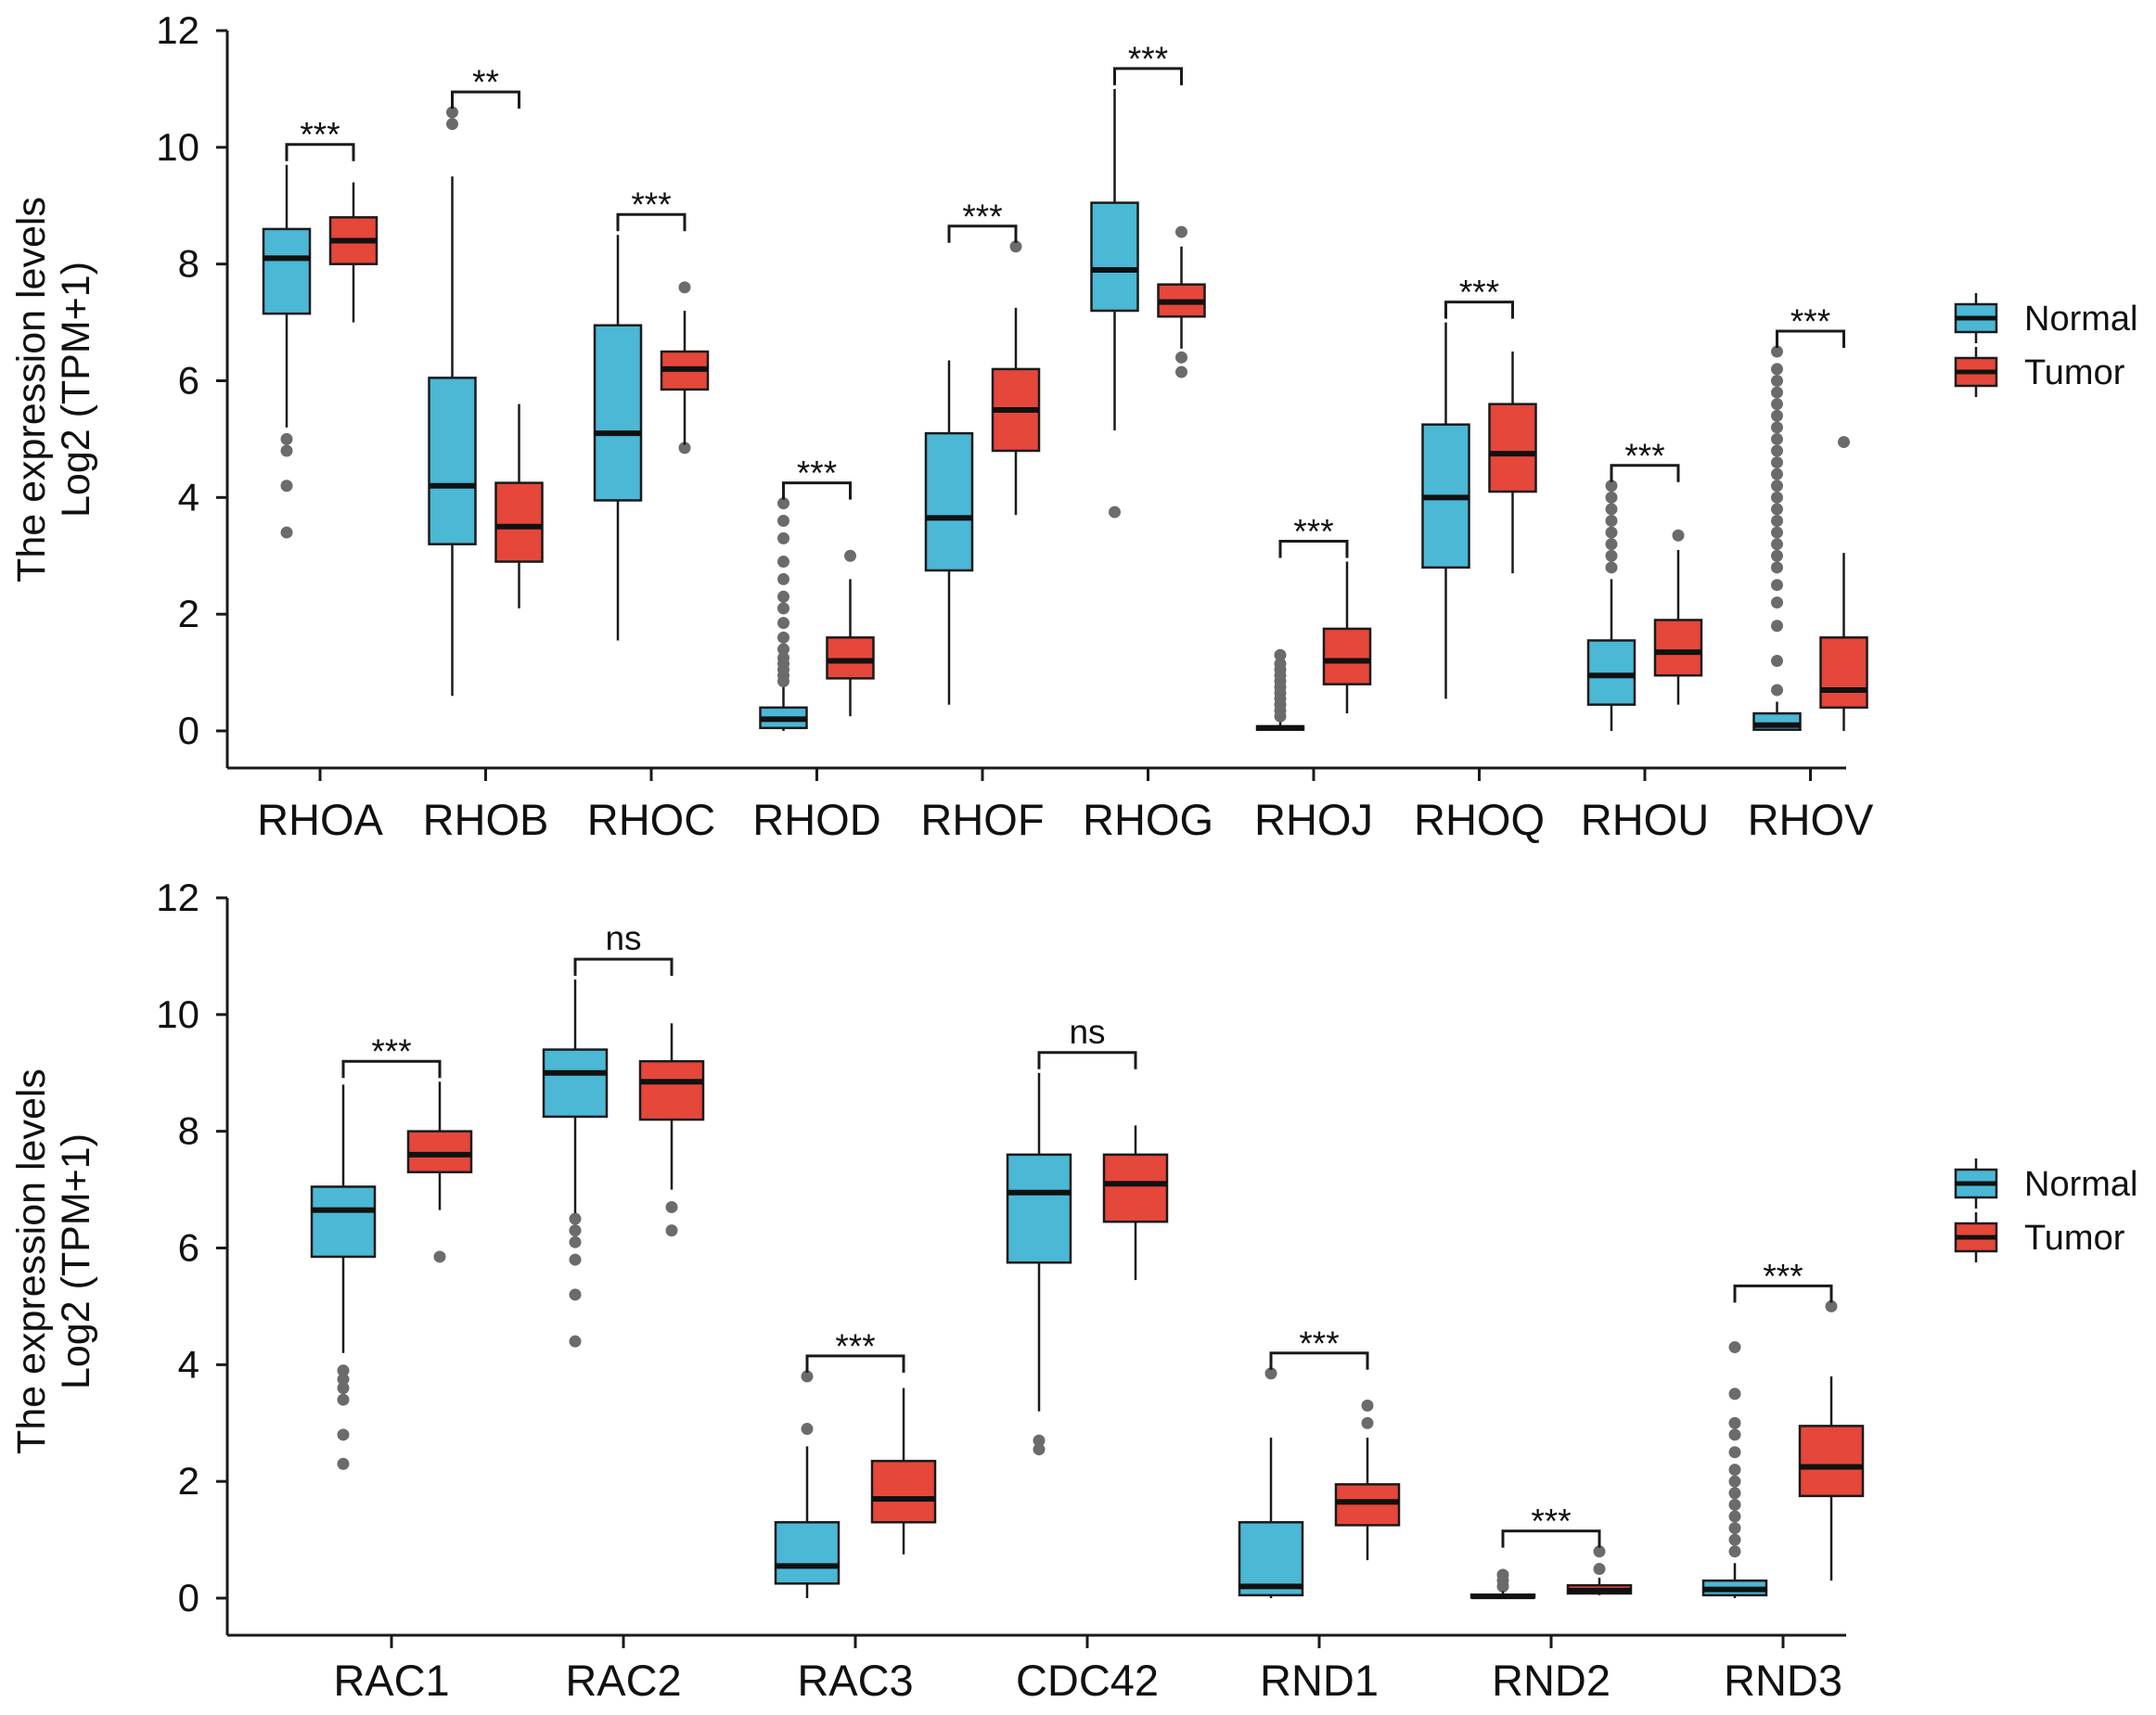 This screenshot has width=2156, height=1715. Describe the element at coordinates (188, 496) in the screenshot. I see `y-tick-label: 4` at that location.